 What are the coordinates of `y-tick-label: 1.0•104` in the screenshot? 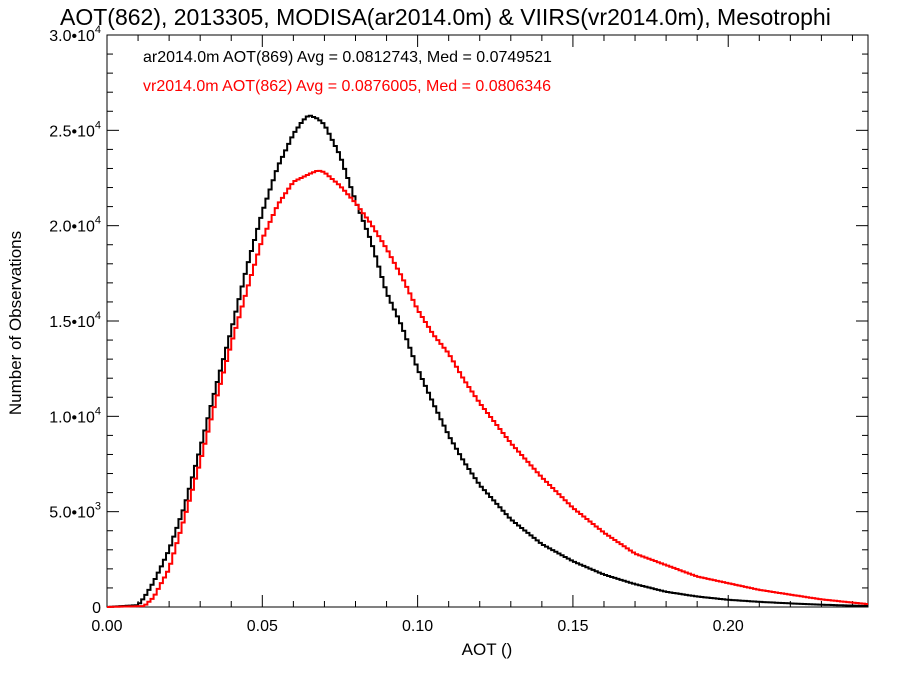 It's located at (75, 415).